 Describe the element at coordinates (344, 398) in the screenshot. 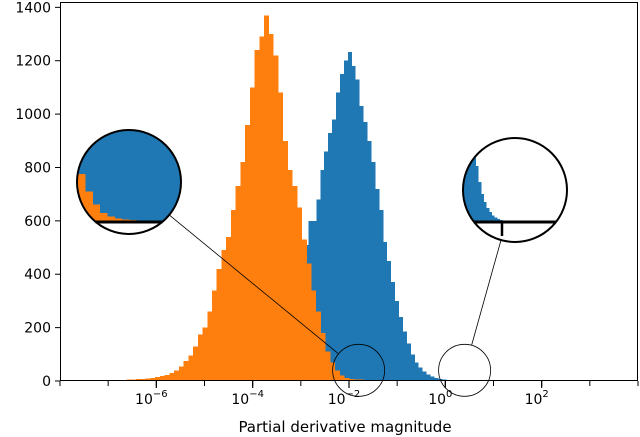

I see `x-tick-label: 10⁻²` at that location.